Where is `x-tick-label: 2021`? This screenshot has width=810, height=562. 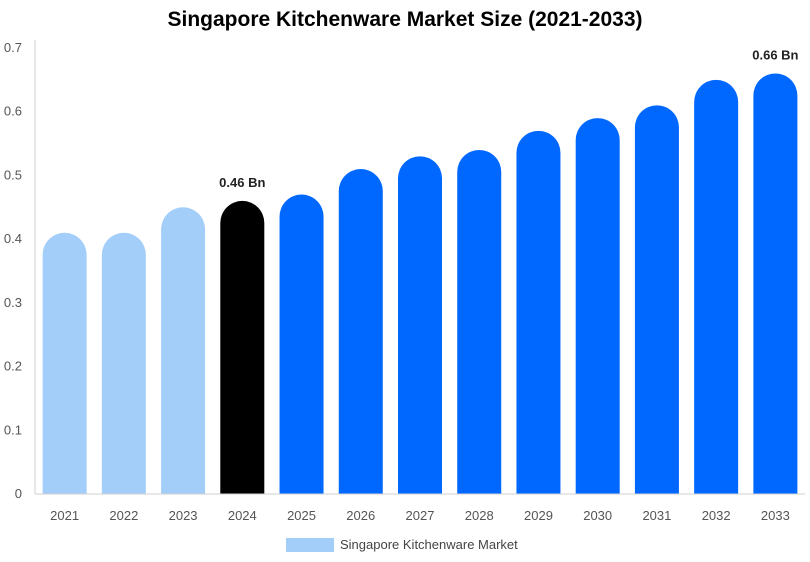
x-tick-label: 2021 is located at coordinates (64, 515).